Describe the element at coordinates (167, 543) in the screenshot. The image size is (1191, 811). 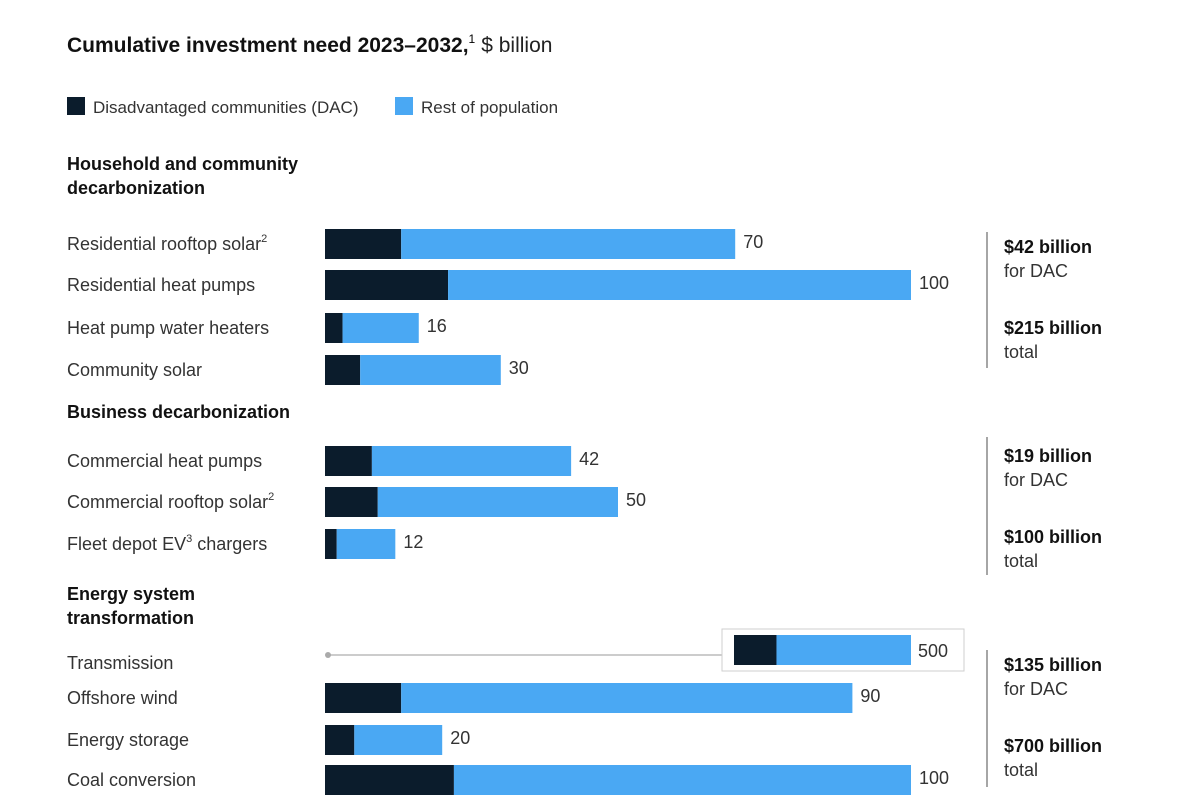
I see `row-label: Fleet depot EV3 chargers` at that location.